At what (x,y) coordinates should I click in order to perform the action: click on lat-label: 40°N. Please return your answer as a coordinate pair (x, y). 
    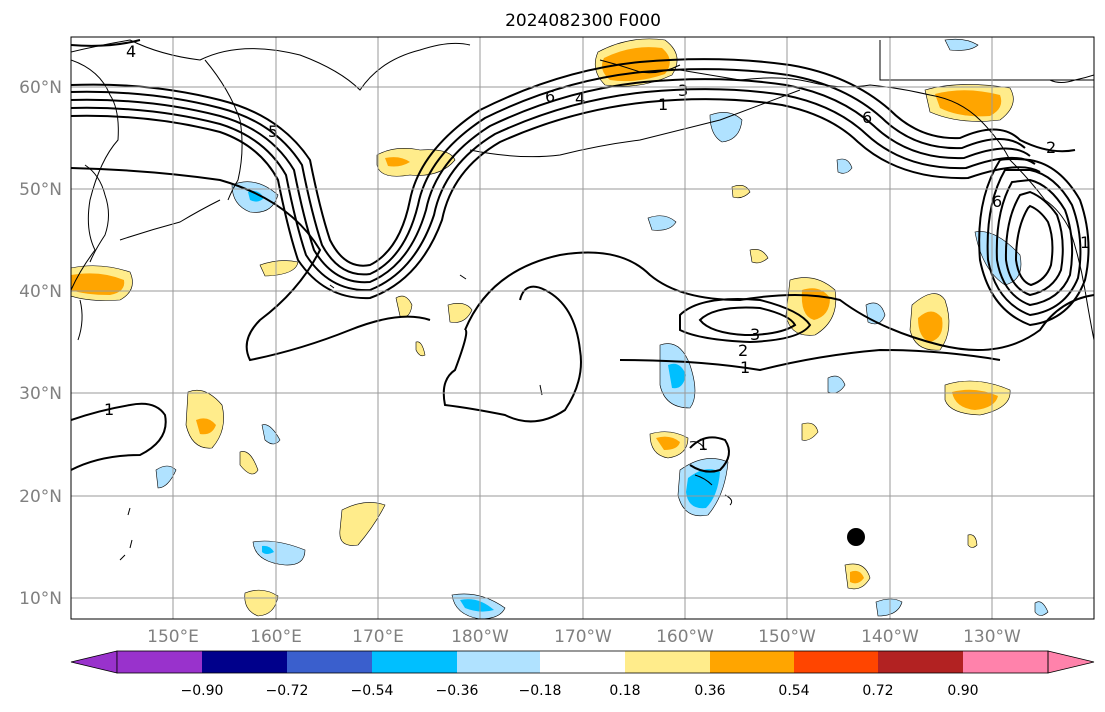
    Looking at the image, I should click on (40, 292).